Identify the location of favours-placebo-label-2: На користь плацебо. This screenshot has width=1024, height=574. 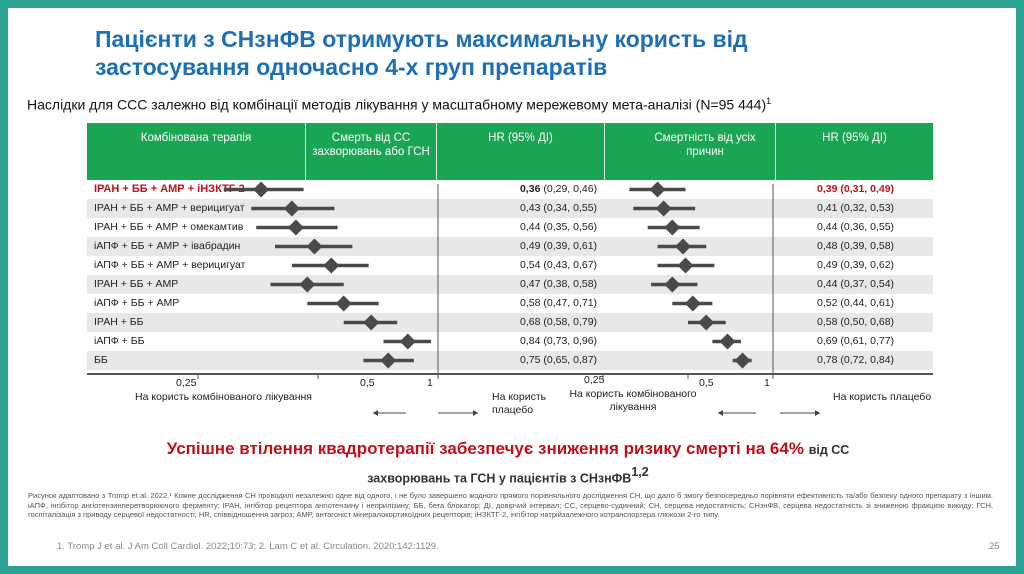
(882, 397).